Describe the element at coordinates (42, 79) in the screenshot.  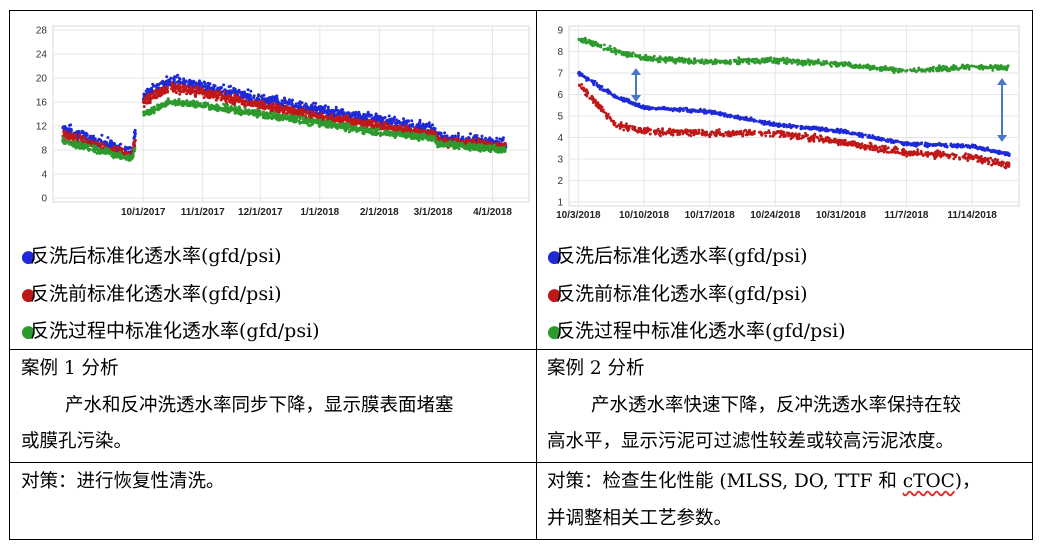
I see `y-tick-label: 20` at that location.